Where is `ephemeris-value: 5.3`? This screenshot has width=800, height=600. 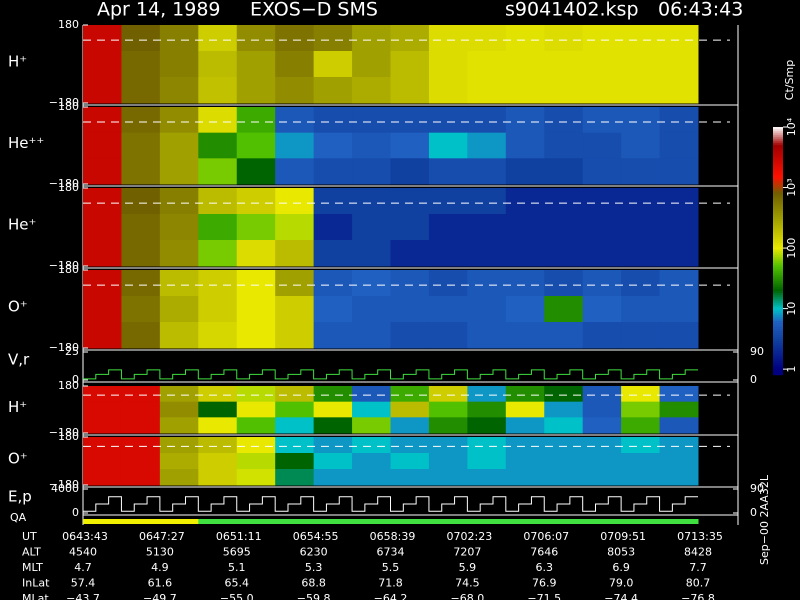 ephemeris-value: 5.3 is located at coordinates (314, 567).